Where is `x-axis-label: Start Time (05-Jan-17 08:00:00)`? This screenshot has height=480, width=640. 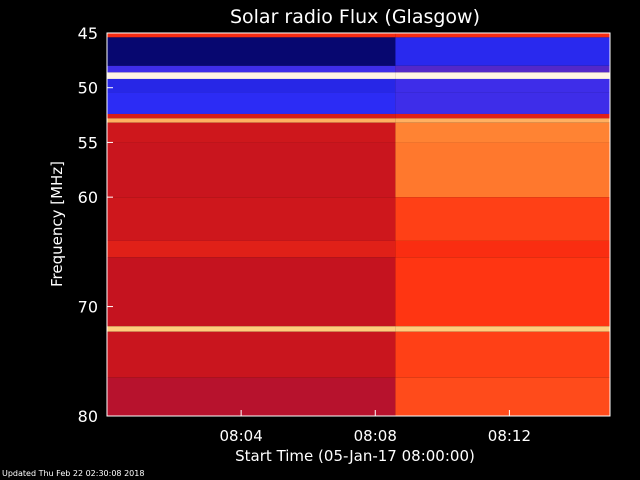
x-axis-label: Start Time (05-Jan-17 08:00:00) is located at coordinates (355, 456).